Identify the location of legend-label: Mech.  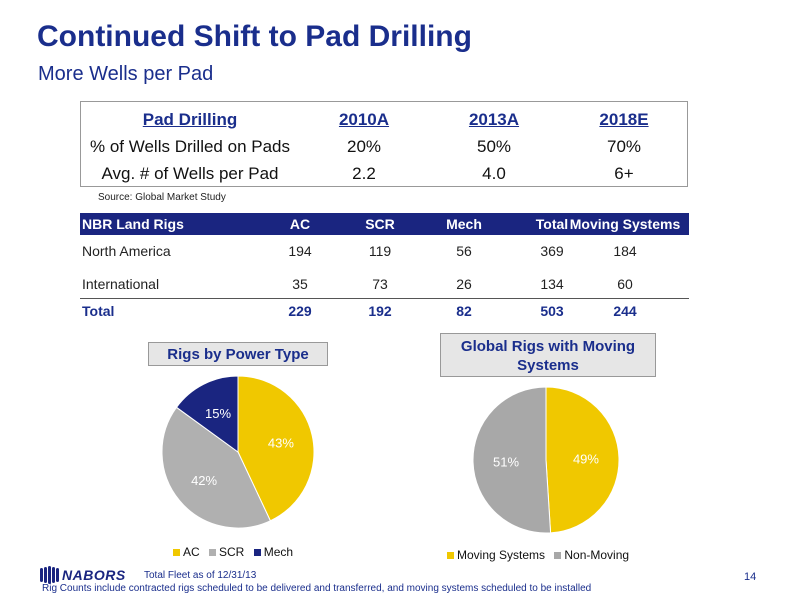
(278, 552).